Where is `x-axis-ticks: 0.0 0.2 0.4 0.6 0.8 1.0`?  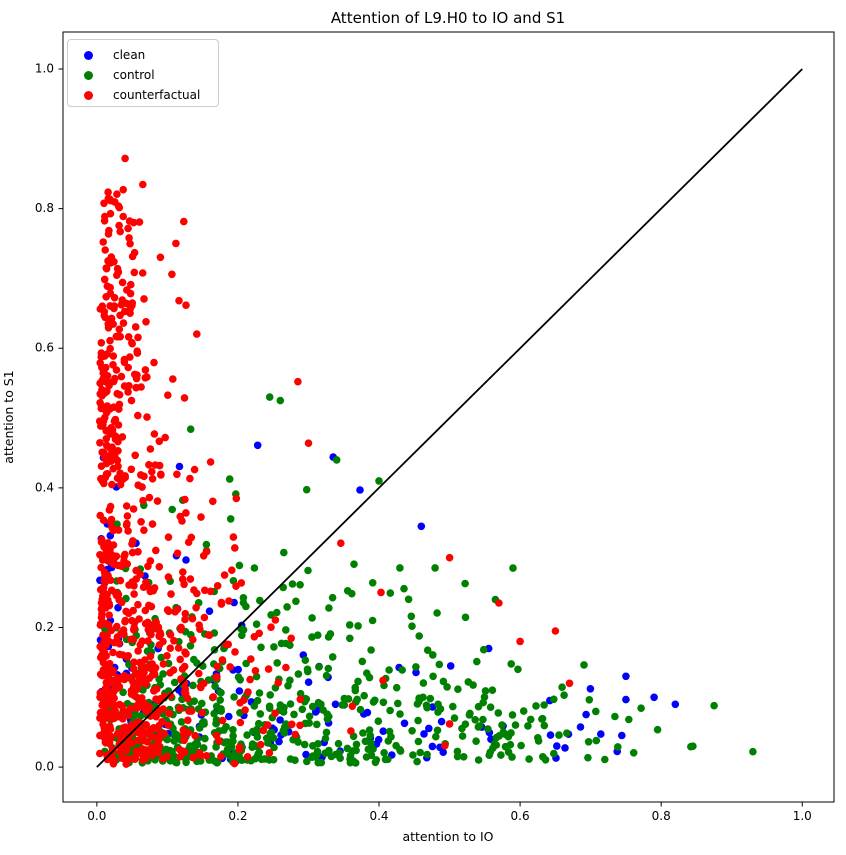 x-axis-ticks: 0.0 0.2 0.4 0.6 0.8 1.0 is located at coordinates (449, 812).